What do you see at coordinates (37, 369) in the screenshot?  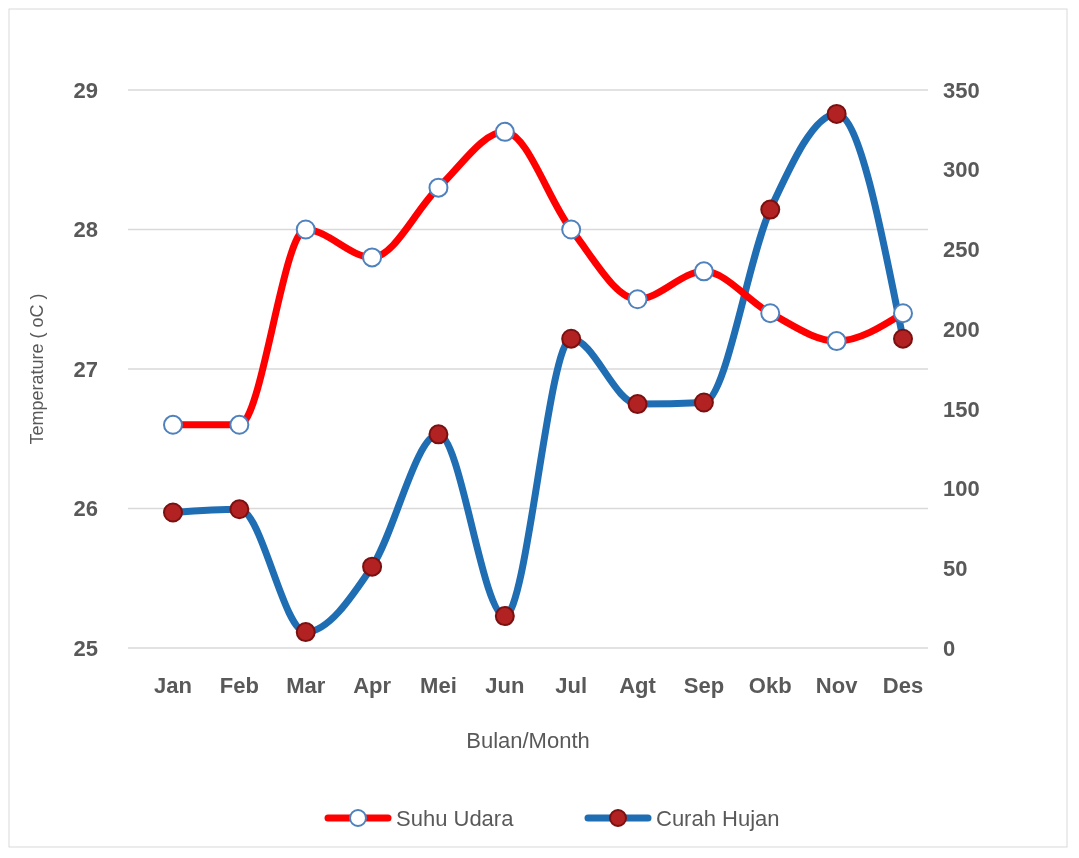 I see `y-axis-title: Temperature ( oC )` at bounding box center [37, 369].